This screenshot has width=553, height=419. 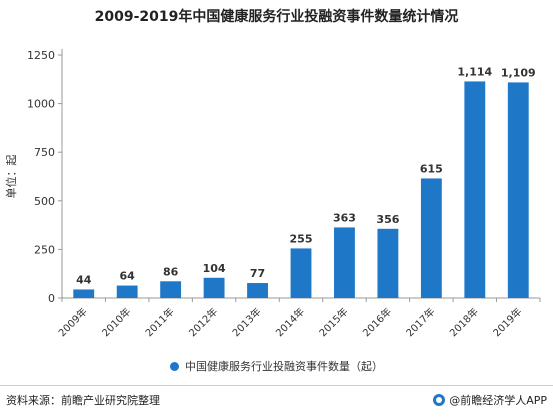 What do you see at coordinates (257, 273) in the screenshot?
I see `data-label: 77` at bounding box center [257, 273].